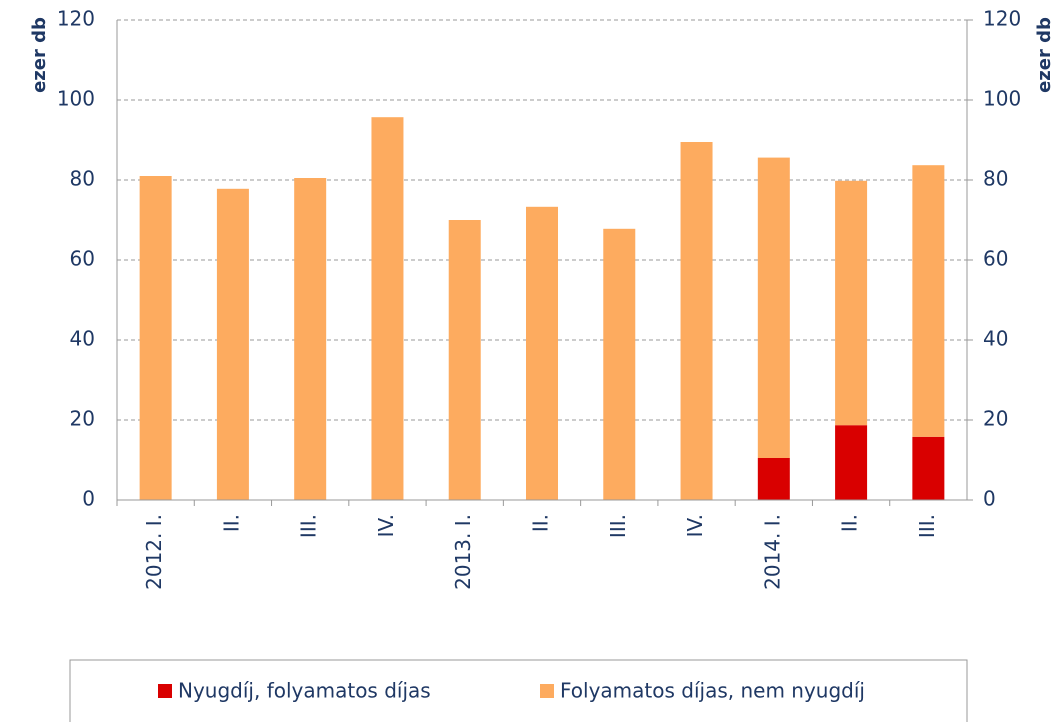  What do you see at coordinates (154, 552) in the screenshot?
I see `x-tick-label: 2012. I.` at bounding box center [154, 552].